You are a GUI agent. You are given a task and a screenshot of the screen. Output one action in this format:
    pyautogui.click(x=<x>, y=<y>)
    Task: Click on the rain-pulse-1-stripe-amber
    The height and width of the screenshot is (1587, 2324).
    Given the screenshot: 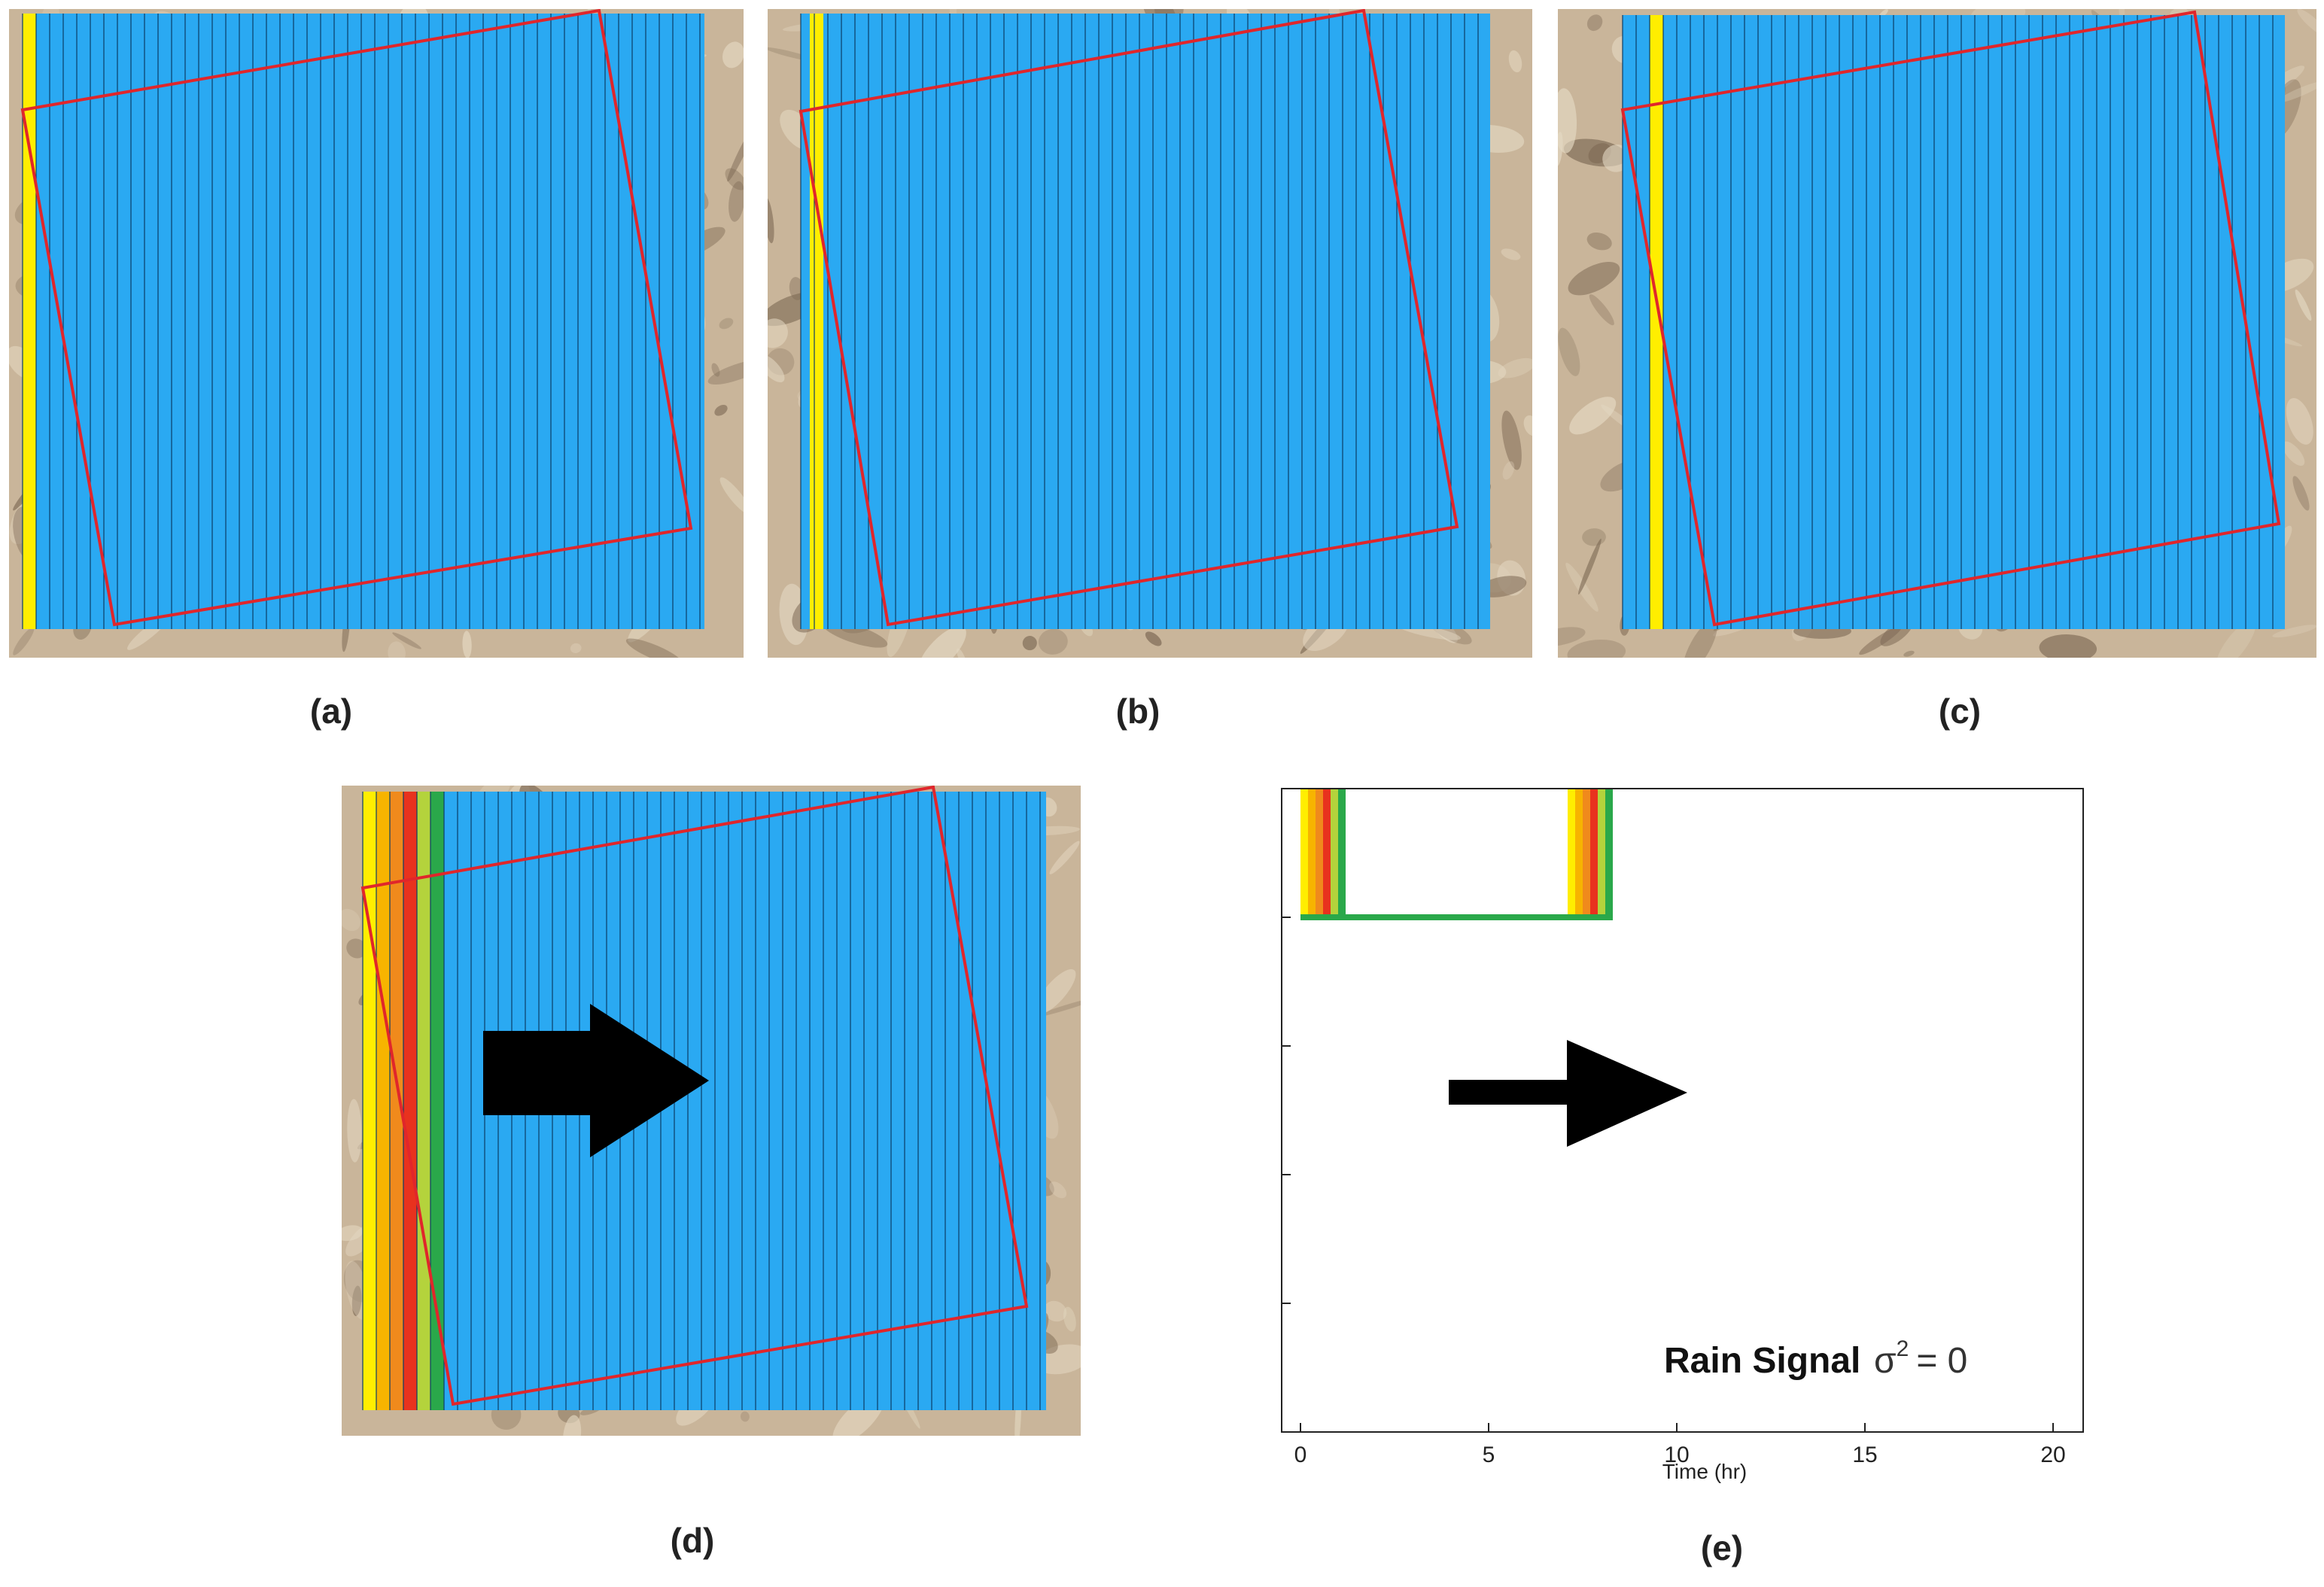 What is the action you would take?
    pyautogui.click(x=1312, y=853)
    